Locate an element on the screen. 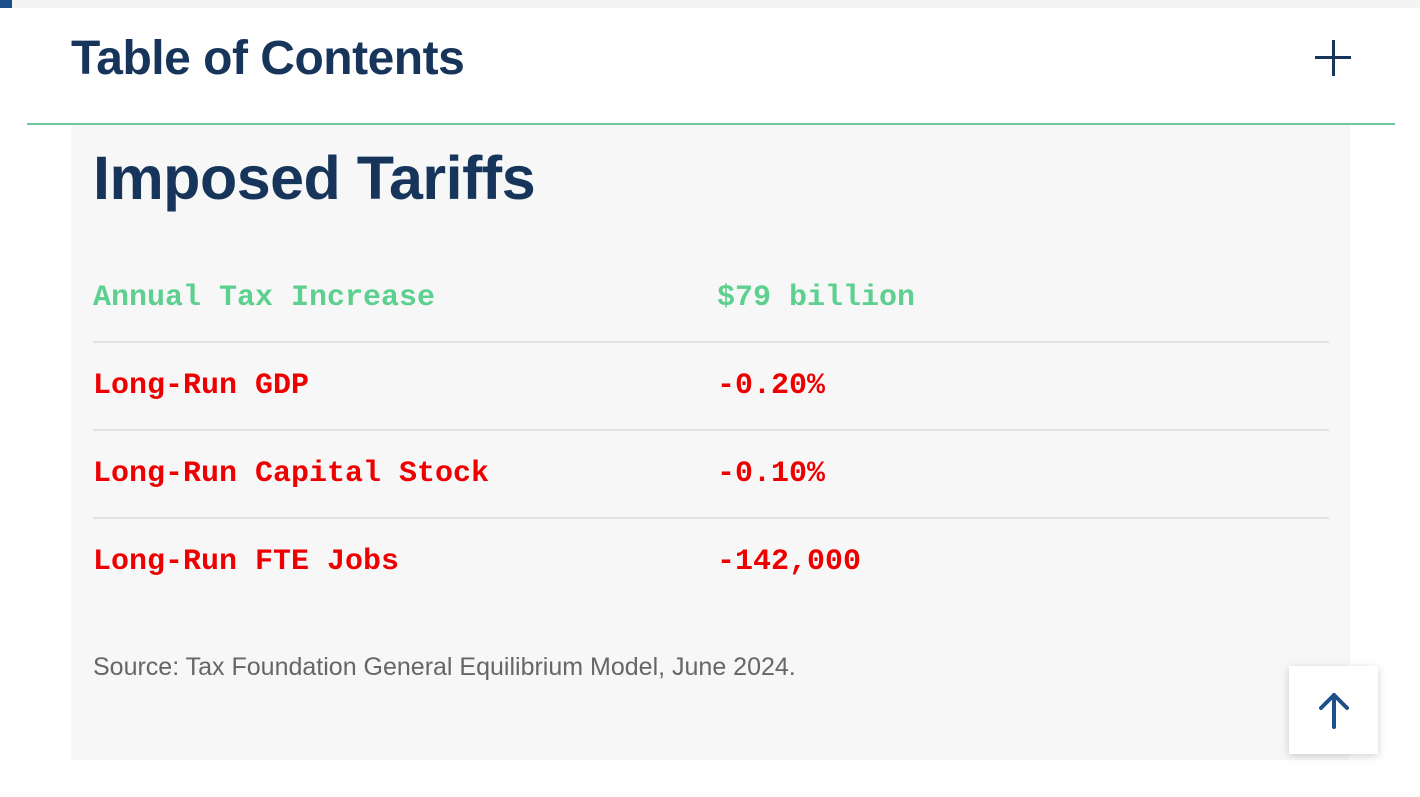  table-of-contents-bar: Table of Contents is located at coordinates (711, 66).